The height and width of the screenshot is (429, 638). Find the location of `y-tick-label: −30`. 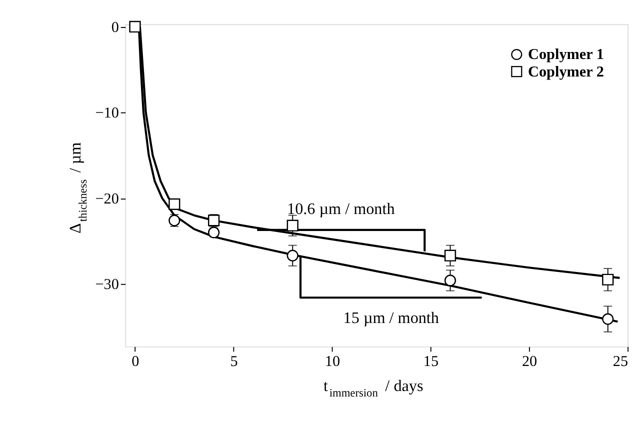

y-tick-label: −30 is located at coordinates (107, 285).